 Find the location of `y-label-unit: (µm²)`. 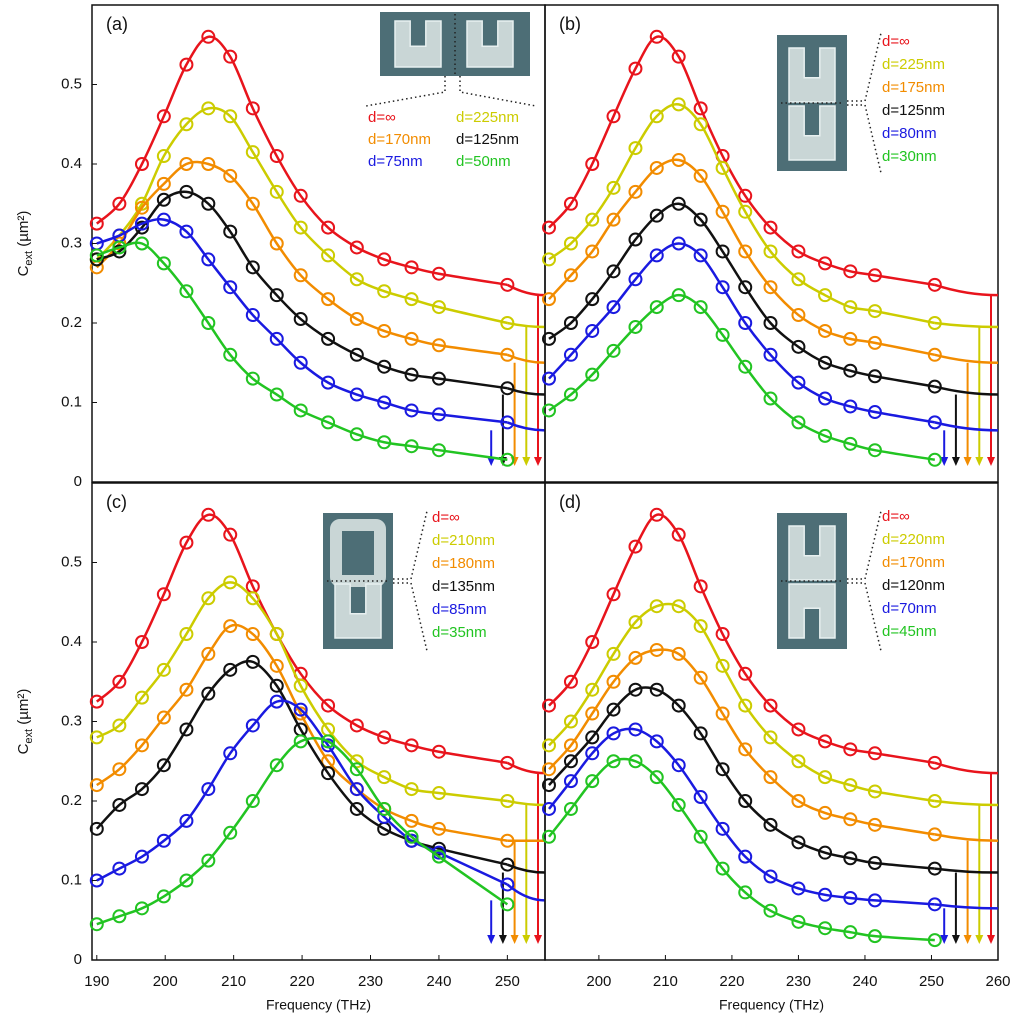

y-label-unit: (µm²) is located at coordinates (23, 231).